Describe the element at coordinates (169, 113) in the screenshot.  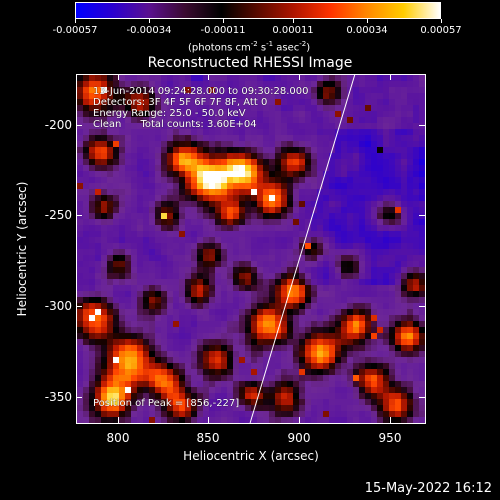
I see `energy-range-annotation: Energy Range: 25.0 - 50.0 keV` at that location.